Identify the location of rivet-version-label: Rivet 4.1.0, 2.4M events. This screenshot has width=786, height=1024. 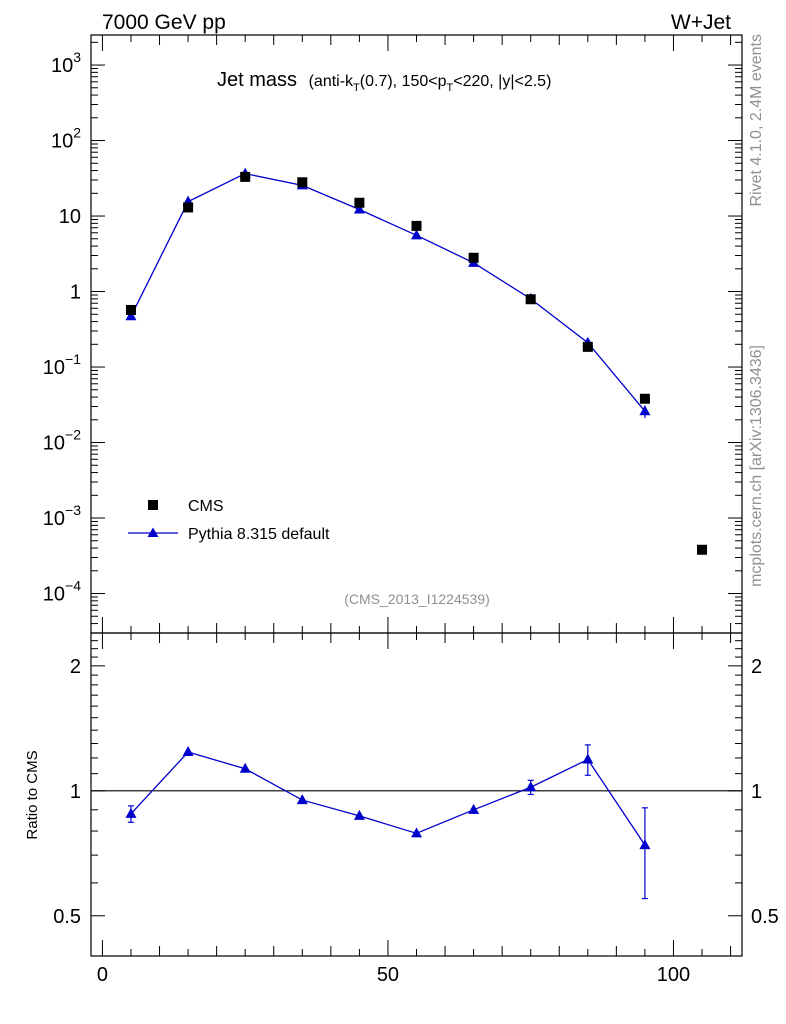
(756, 120).